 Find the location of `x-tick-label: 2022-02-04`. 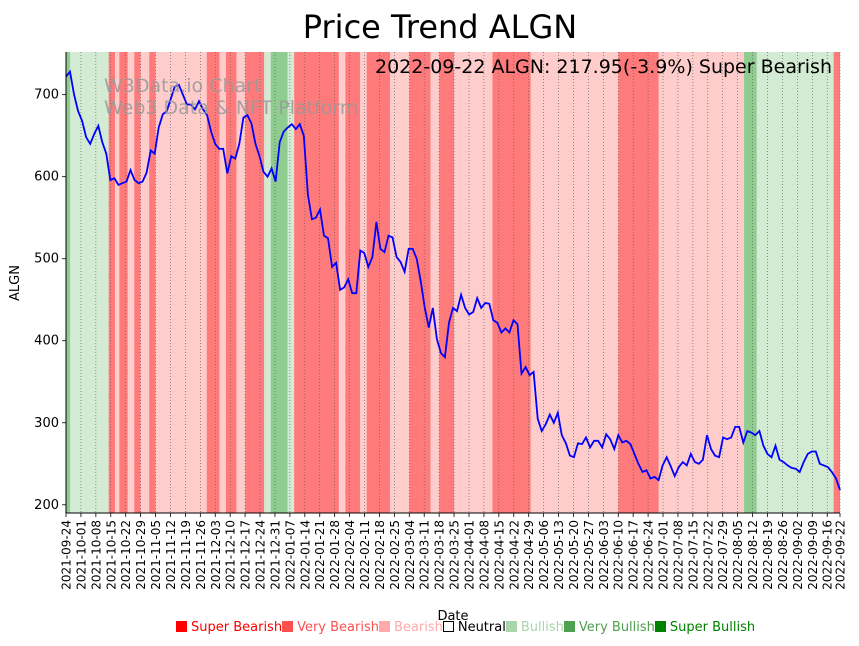

x-tick-label: 2022-02-04 is located at coordinates (350, 555).